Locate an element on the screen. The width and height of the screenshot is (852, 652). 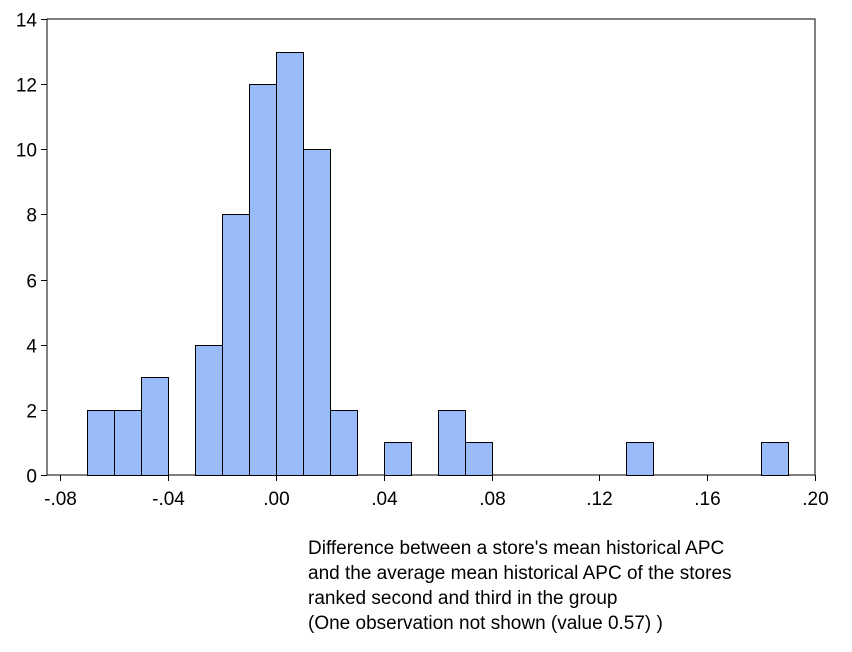
x-tick-label: .16 is located at coordinates (707, 499).